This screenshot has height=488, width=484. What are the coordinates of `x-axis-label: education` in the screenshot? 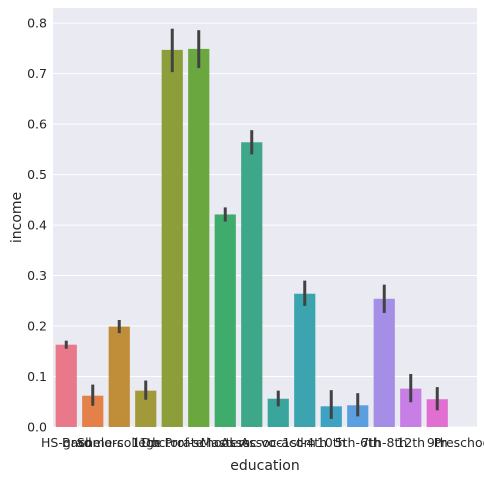 It's located at (264, 466).